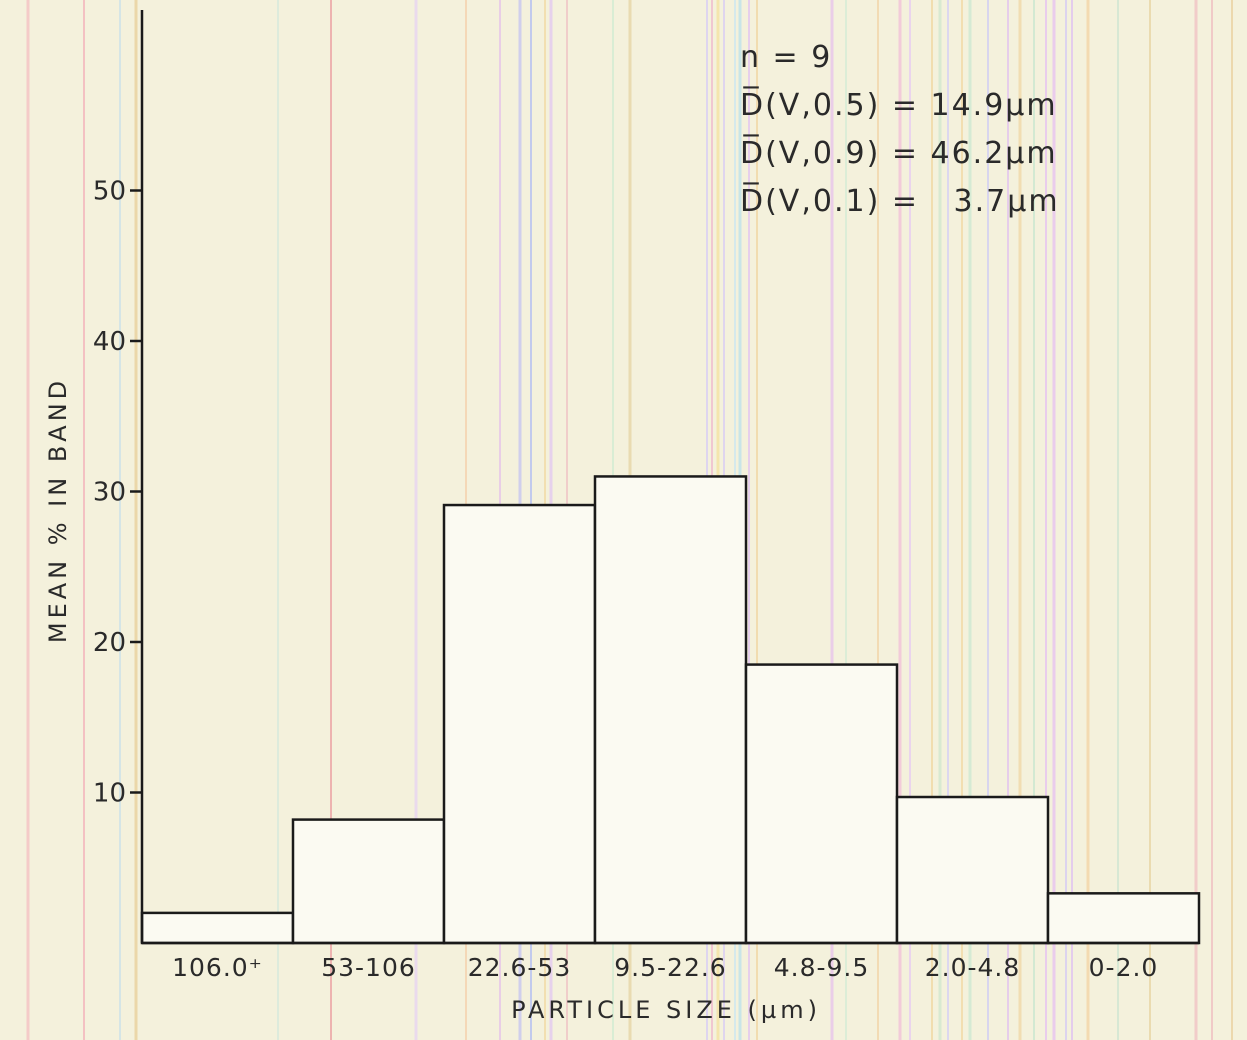 The height and width of the screenshot is (1040, 1247). What do you see at coordinates (822, 967) in the screenshot?
I see `x-tick-label: 4.8-9.5` at bounding box center [822, 967].